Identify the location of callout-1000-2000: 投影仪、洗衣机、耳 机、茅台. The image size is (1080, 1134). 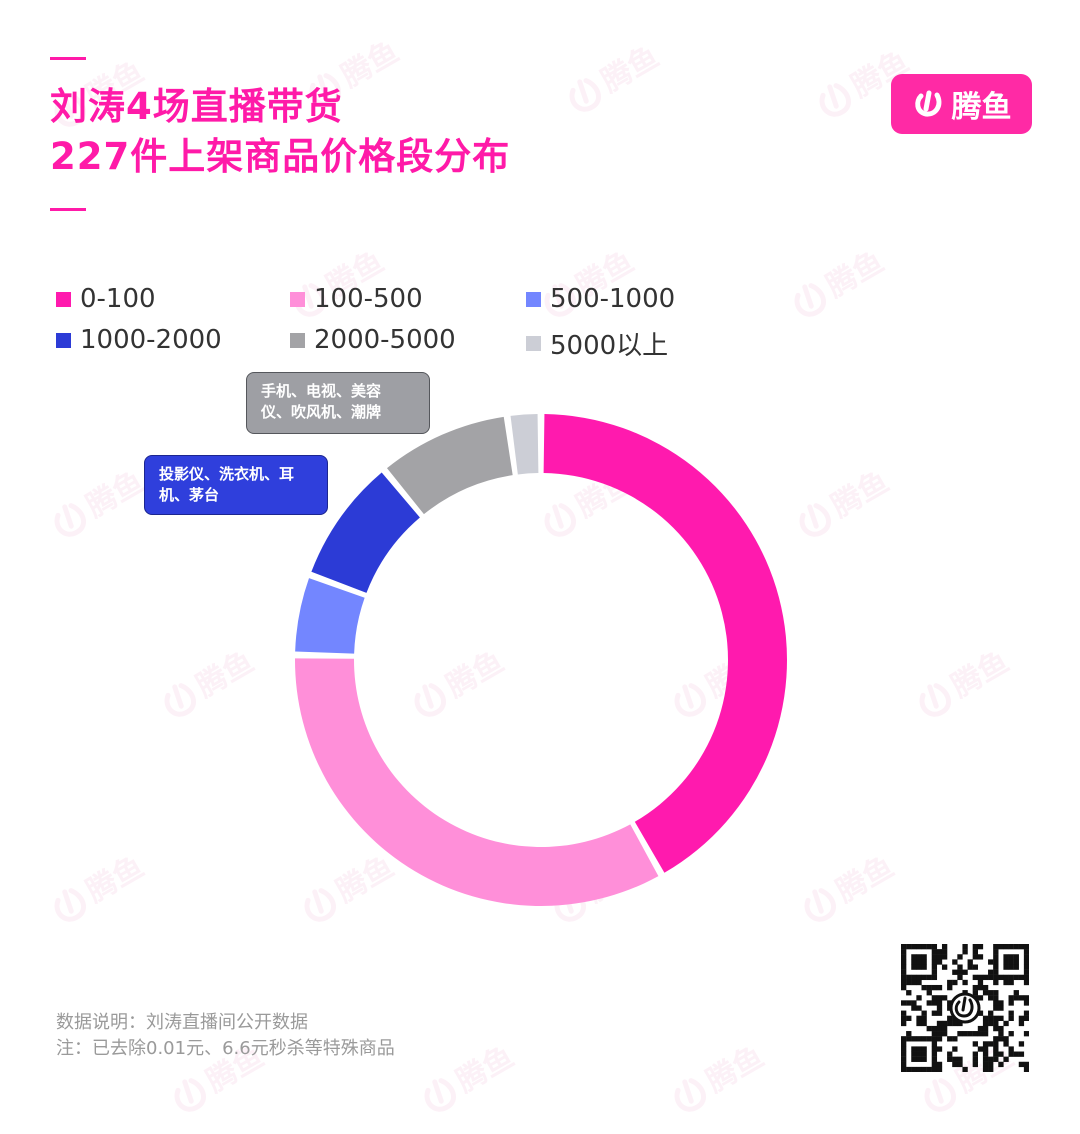
(236, 485).